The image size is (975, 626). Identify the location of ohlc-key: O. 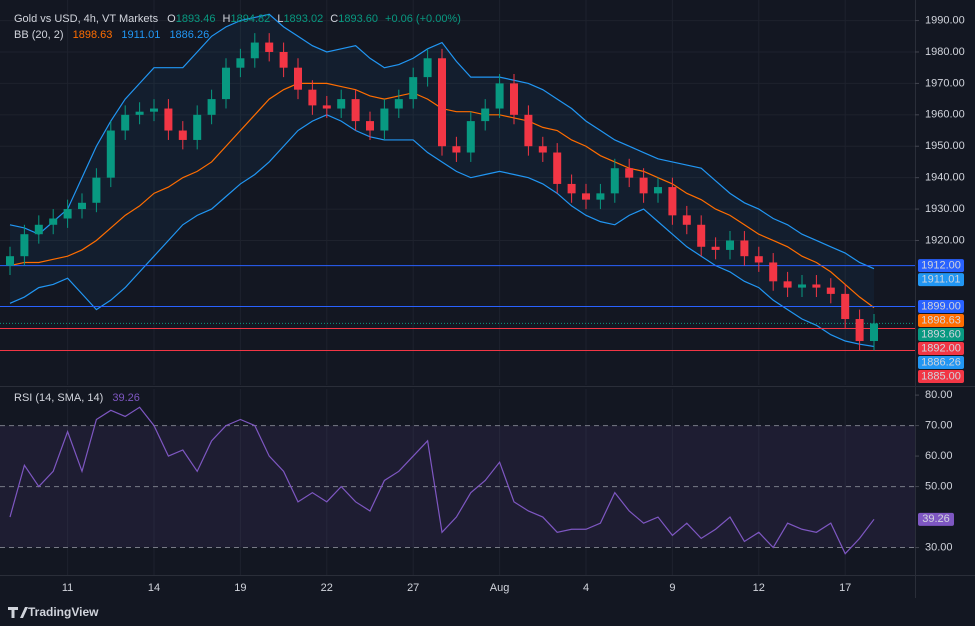
(171, 19).